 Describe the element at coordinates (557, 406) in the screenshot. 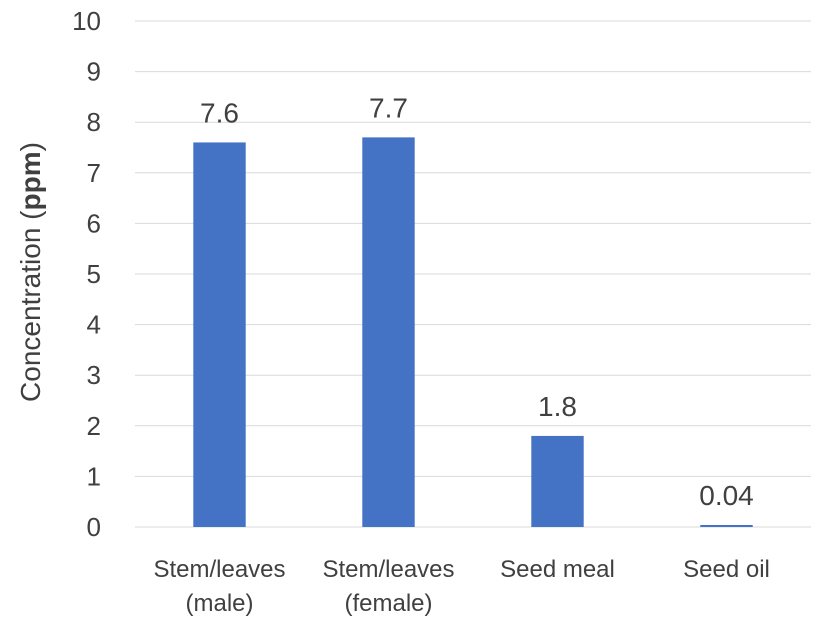

I see `data-label: 1.8` at that location.